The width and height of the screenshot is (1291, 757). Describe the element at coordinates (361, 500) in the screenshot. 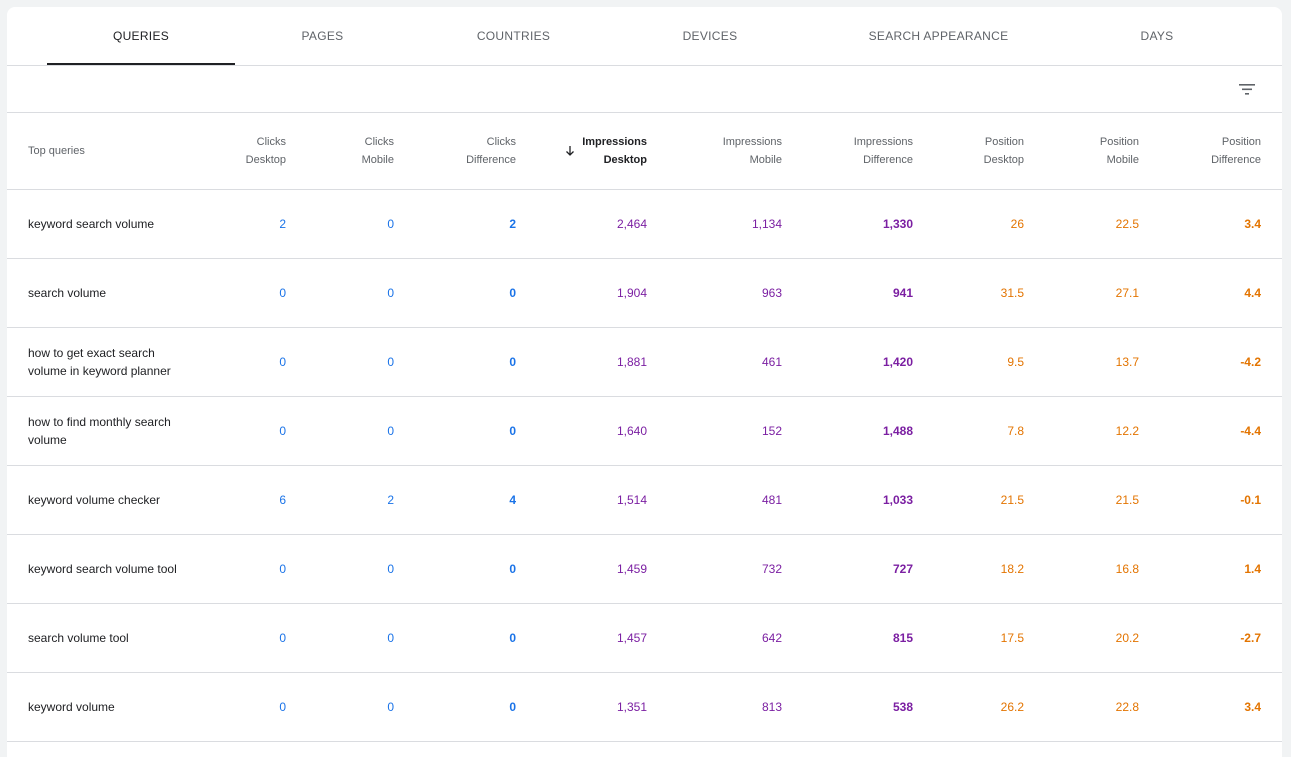

I see `clicks-mobile-cell: 2` at that location.